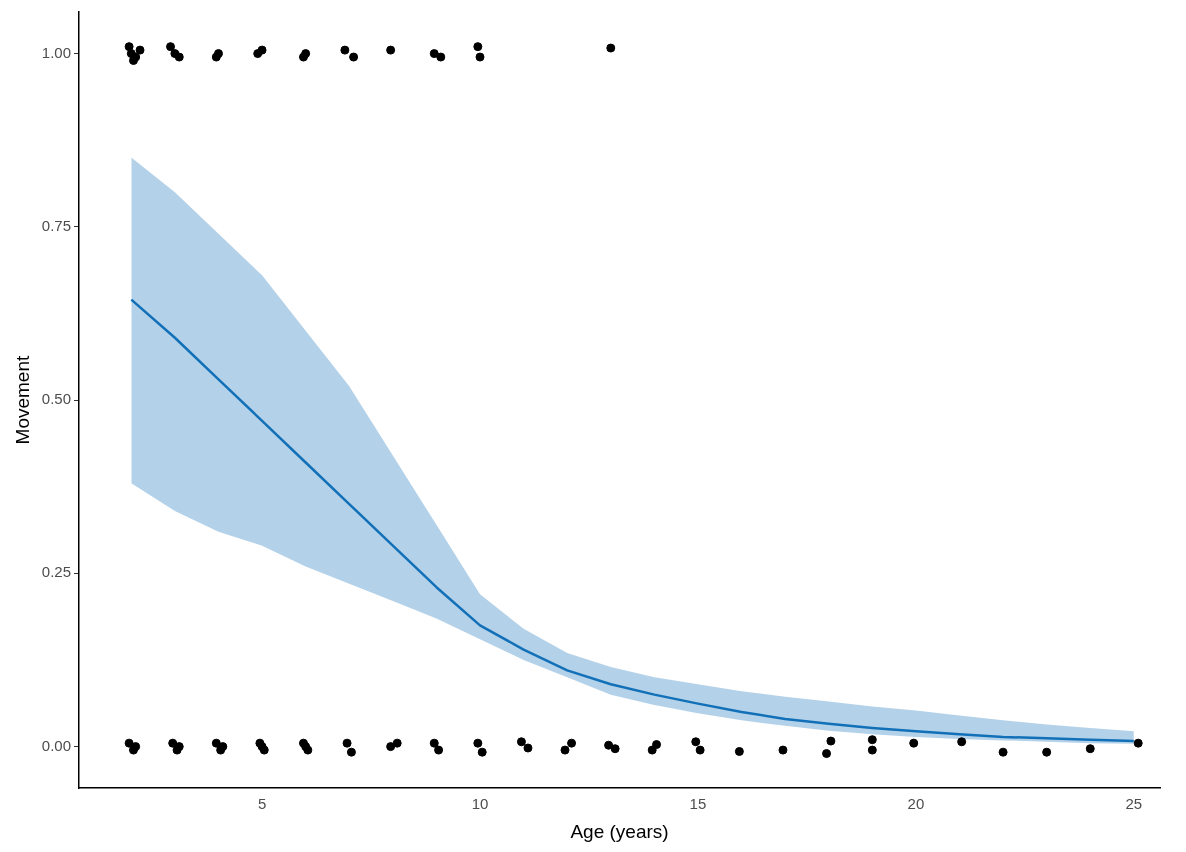 This screenshot has width=1186, height=852. I want to click on y-tick-label: 0.75, so click(56, 225).